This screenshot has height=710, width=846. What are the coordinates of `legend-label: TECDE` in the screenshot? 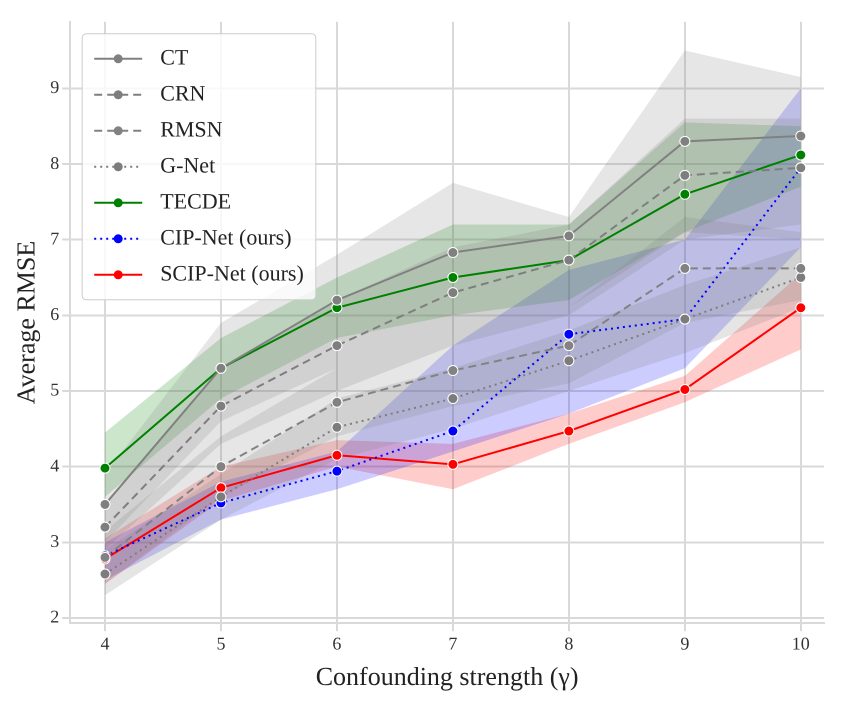 It's located at (196, 201).